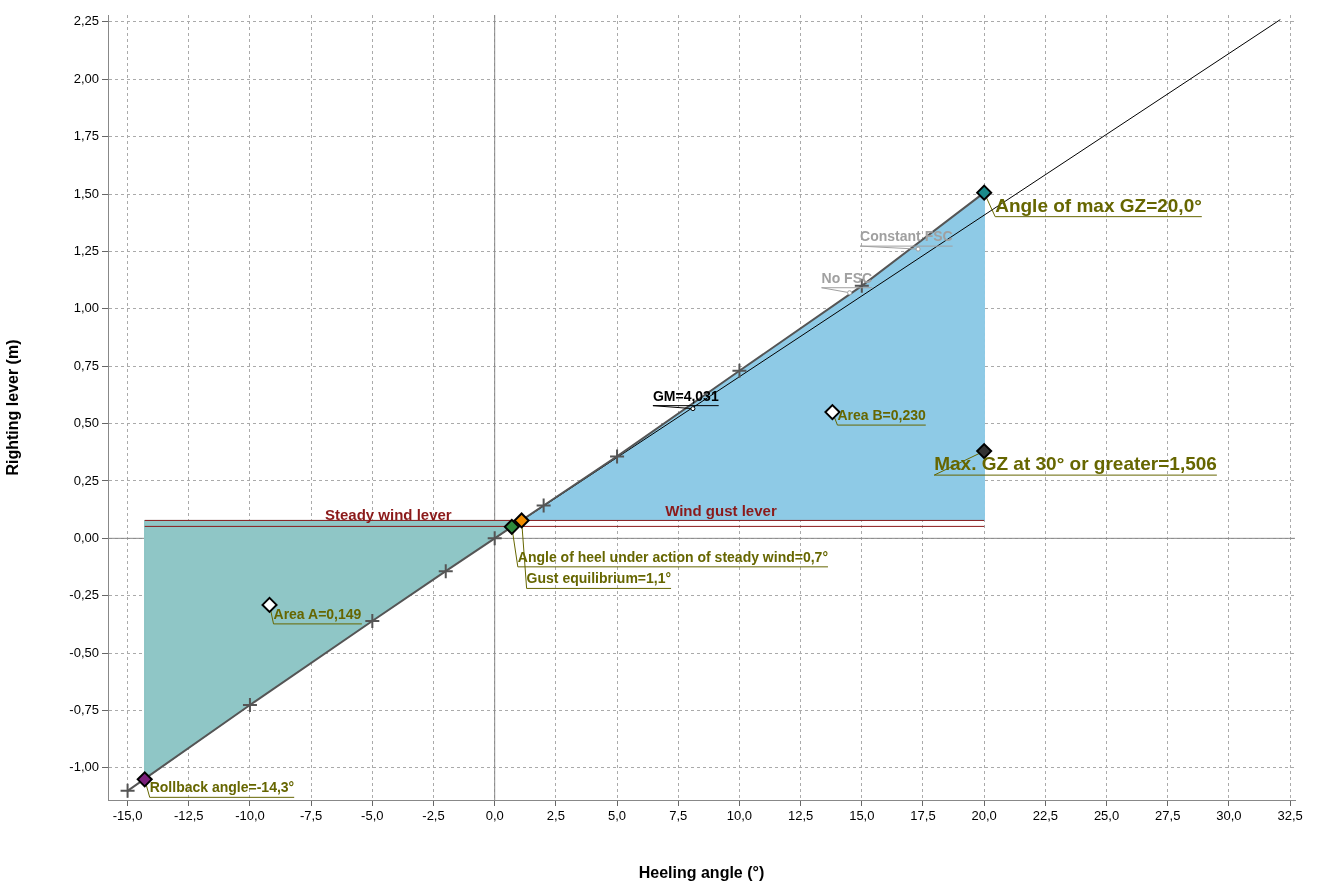 The image size is (1320, 887). Describe the element at coordinates (372, 816) in the screenshot. I see `x-tick-label: -5,0` at that location.